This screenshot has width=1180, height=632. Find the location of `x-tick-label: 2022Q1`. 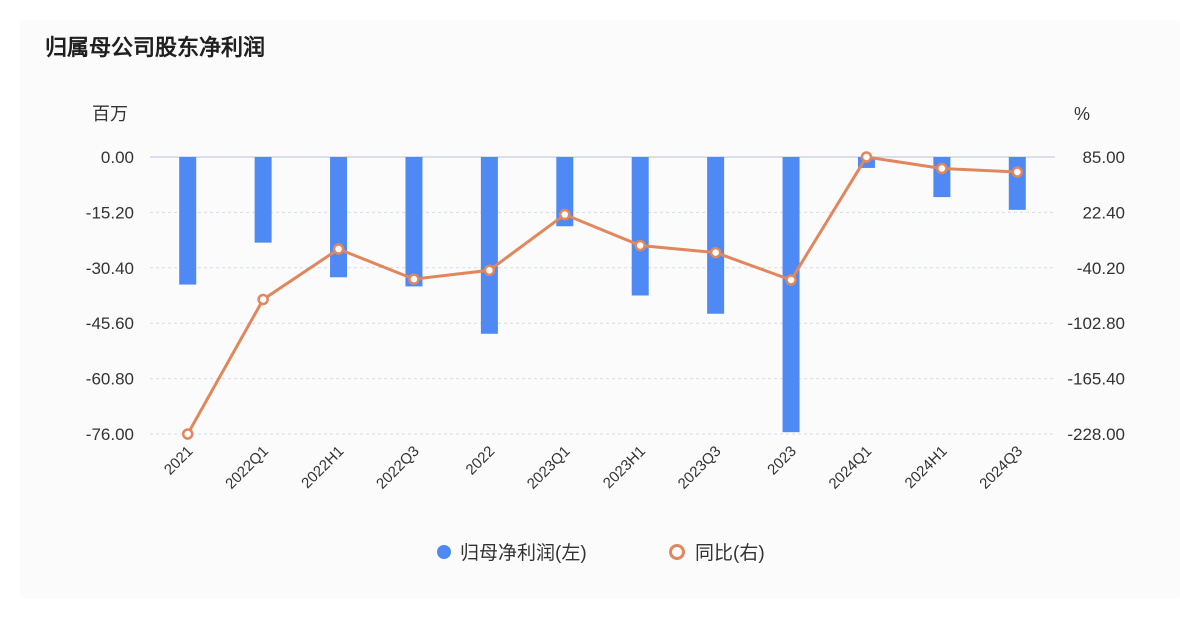

x-tick-label: 2022Q1 is located at coordinates (247, 468).